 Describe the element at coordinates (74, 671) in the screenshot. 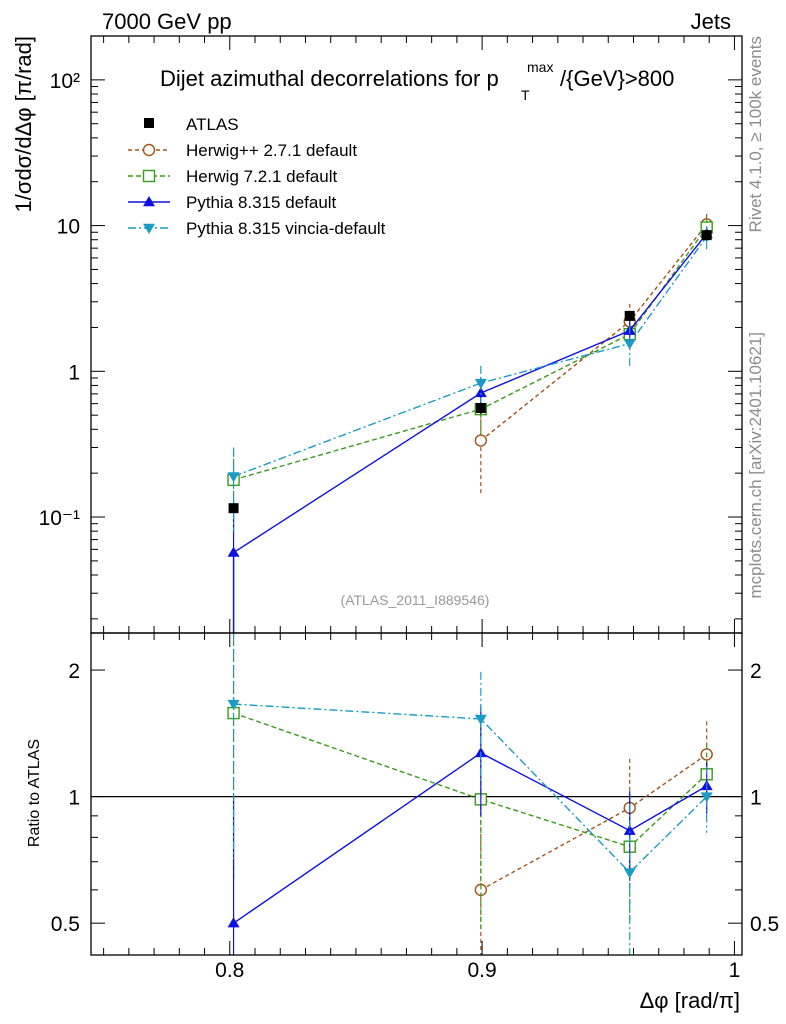

I see `ratio-tick-label: 2` at that location.